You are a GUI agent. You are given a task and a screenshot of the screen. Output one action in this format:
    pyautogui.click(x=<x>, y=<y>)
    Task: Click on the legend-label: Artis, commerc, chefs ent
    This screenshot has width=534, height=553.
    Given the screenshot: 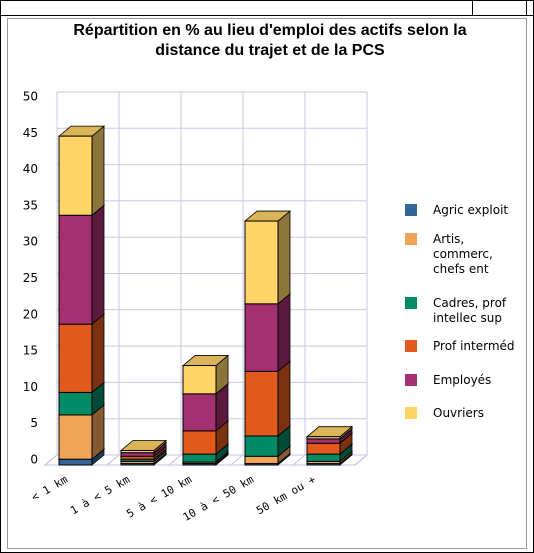 What is the action you would take?
    pyautogui.click(x=463, y=254)
    